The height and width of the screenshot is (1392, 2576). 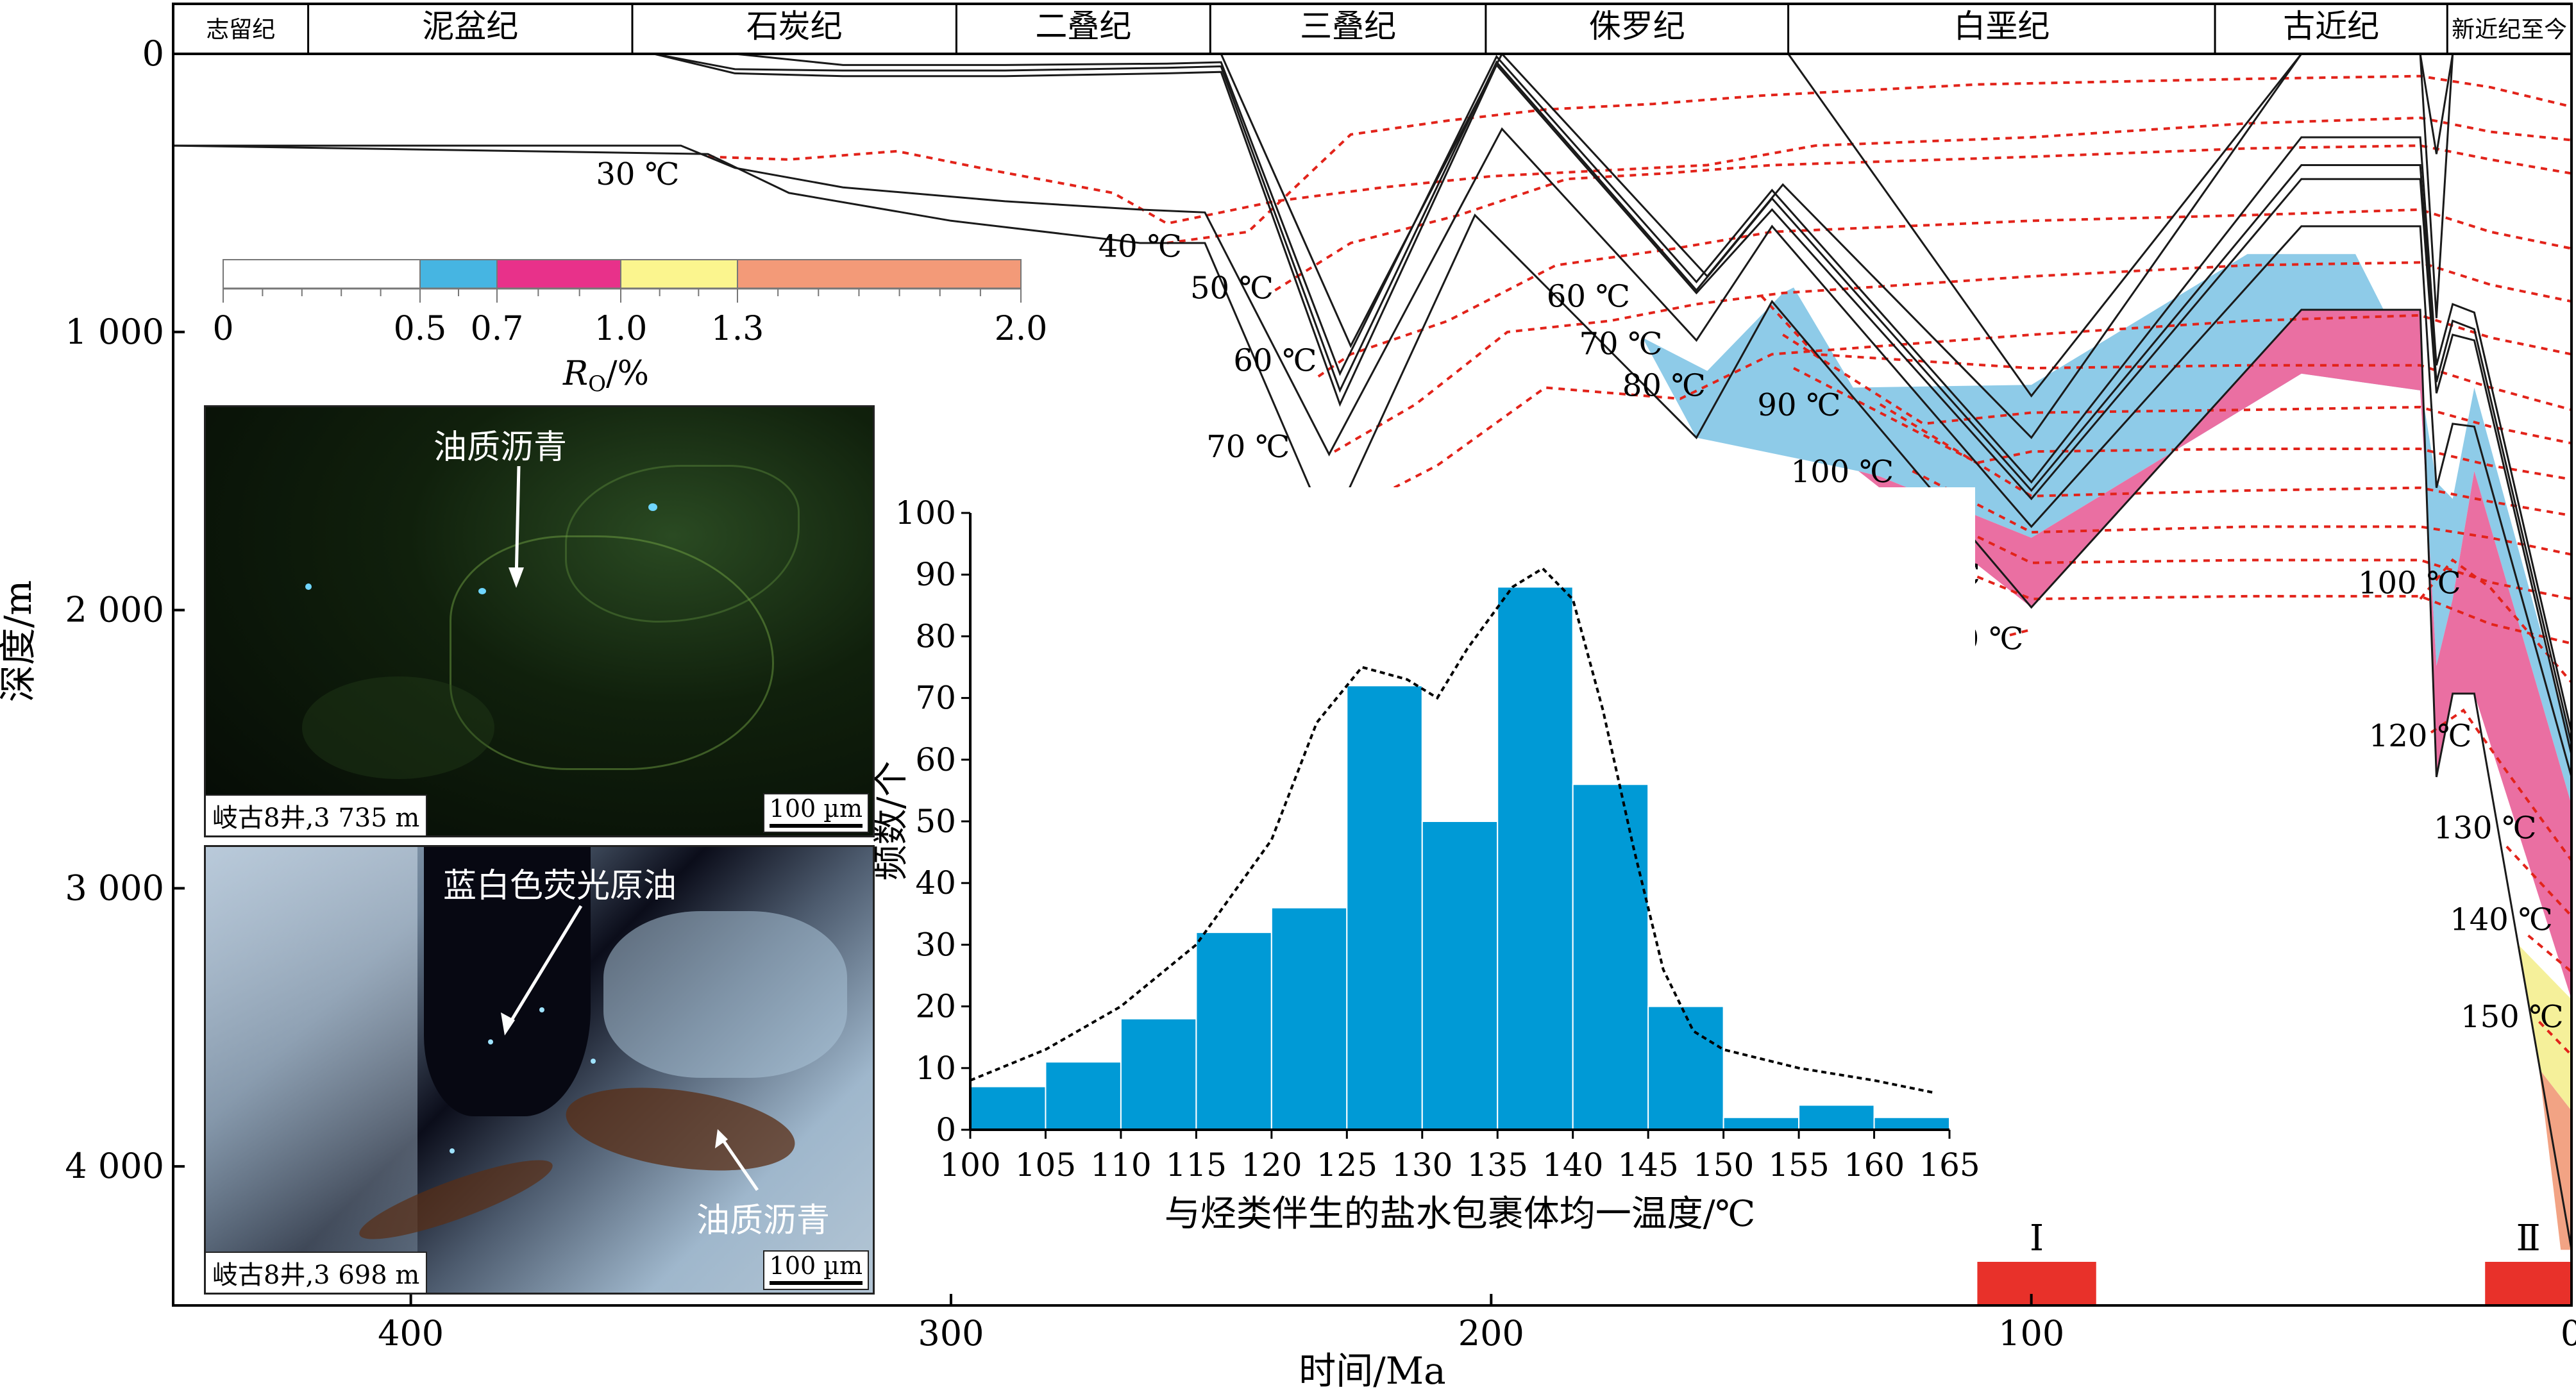 What do you see at coordinates (1497, 1165) in the screenshot?
I see `histogram-x-tick: 135` at bounding box center [1497, 1165].